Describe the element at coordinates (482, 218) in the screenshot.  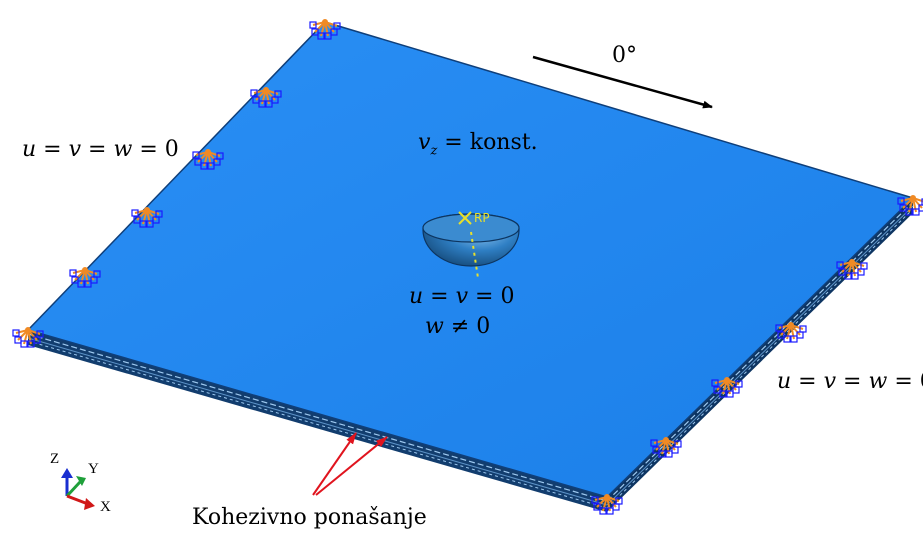
I see `reference-point-label: RP` at that location.